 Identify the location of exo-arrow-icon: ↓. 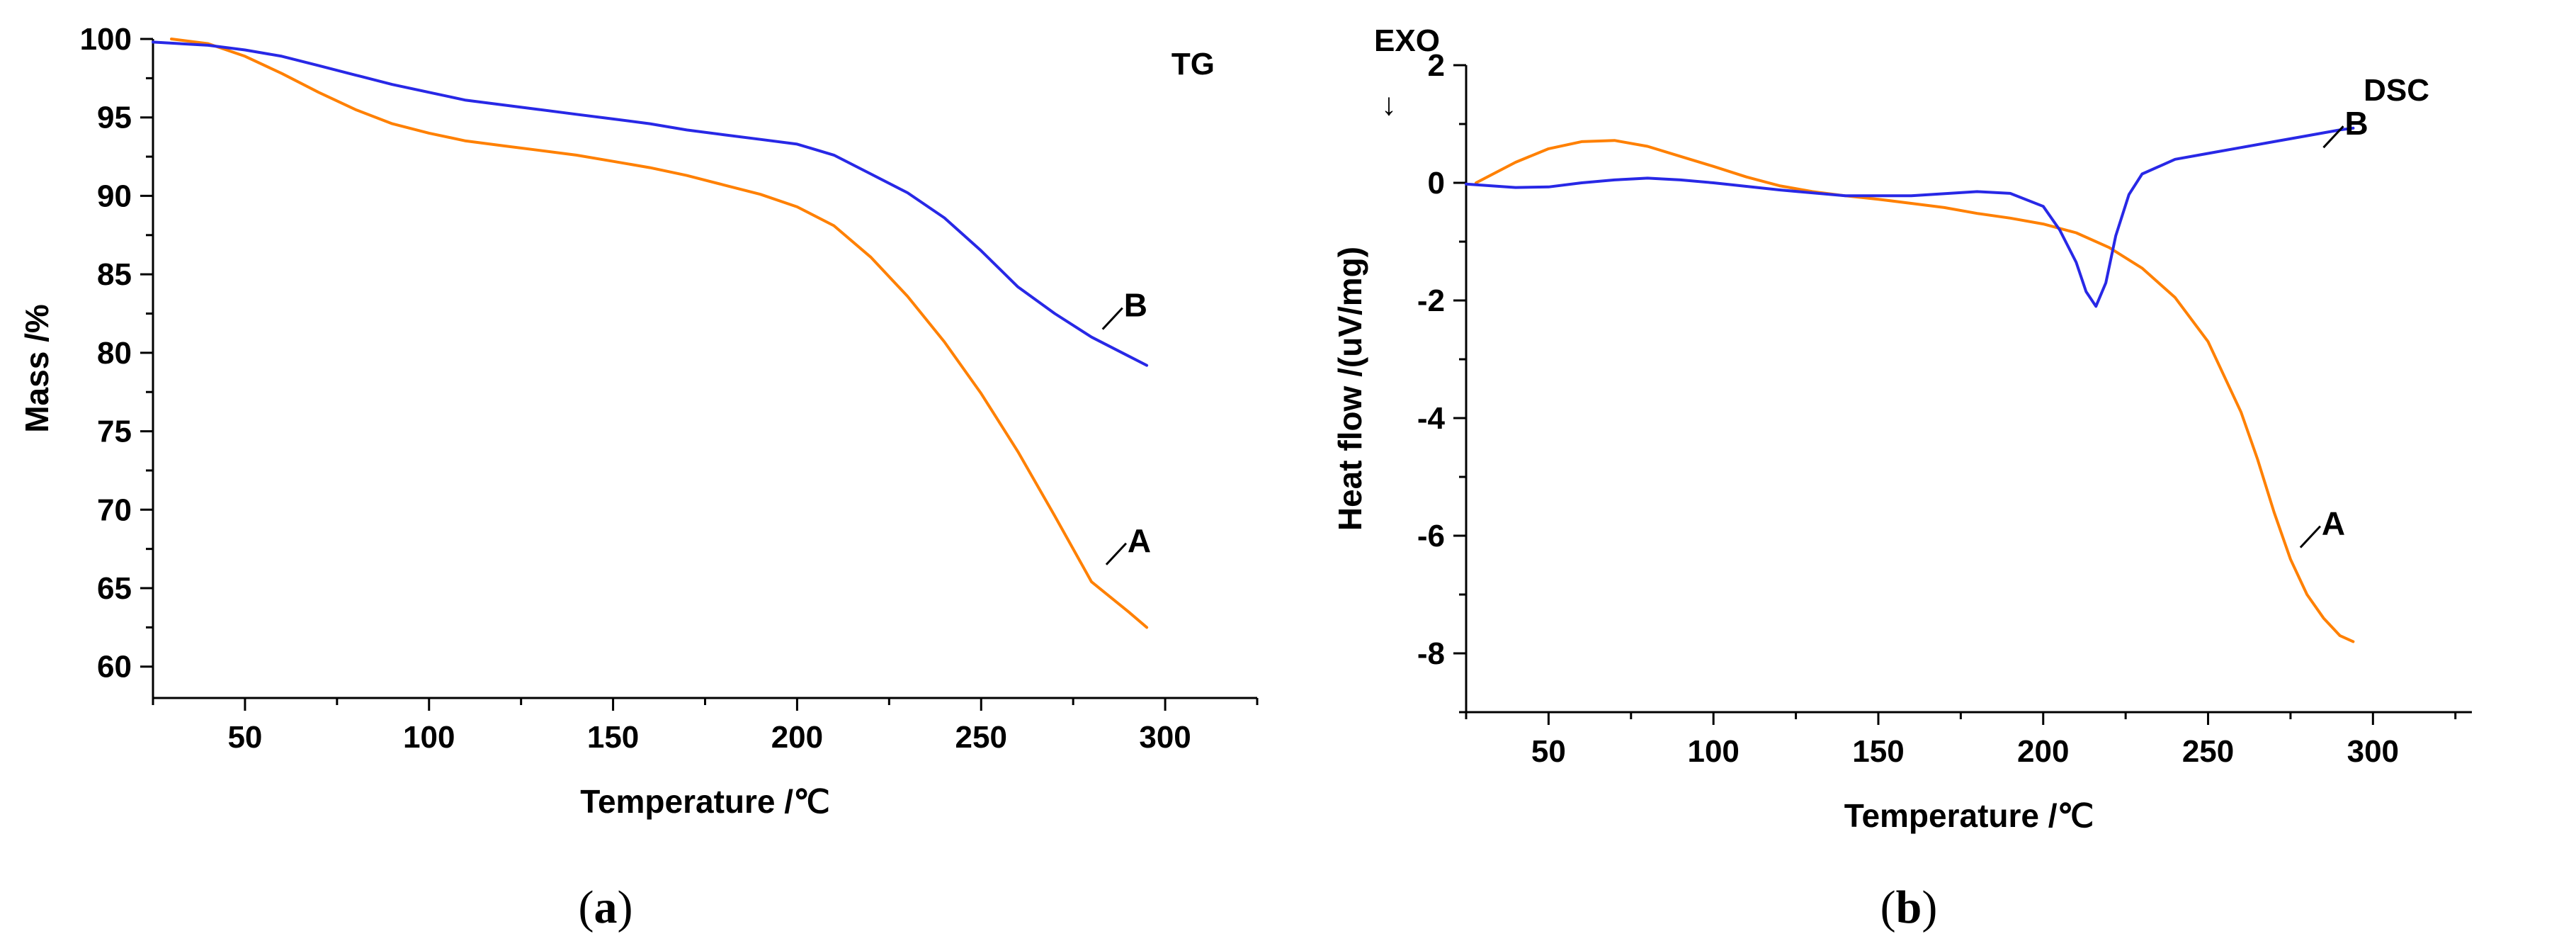
(1389, 105).